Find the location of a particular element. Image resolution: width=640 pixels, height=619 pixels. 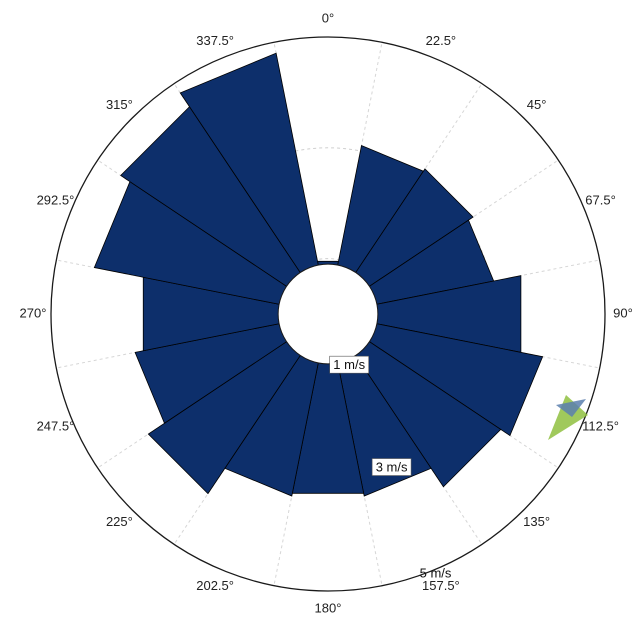

ring-label-text: 1 m/s is located at coordinates (349, 364).